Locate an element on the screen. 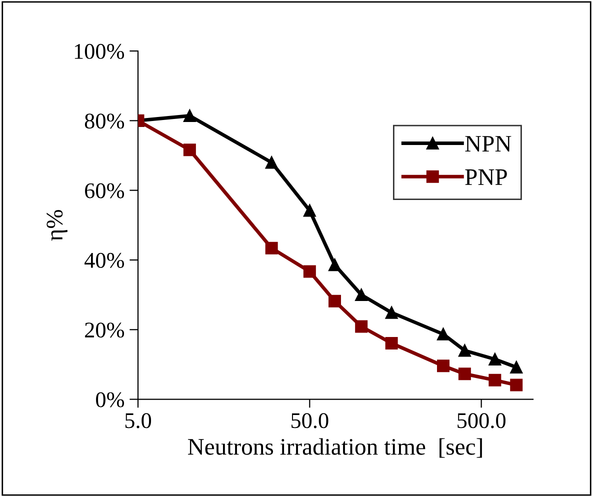 The image size is (593, 497). y-tick-label: 60% is located at coordinates (104, 190).